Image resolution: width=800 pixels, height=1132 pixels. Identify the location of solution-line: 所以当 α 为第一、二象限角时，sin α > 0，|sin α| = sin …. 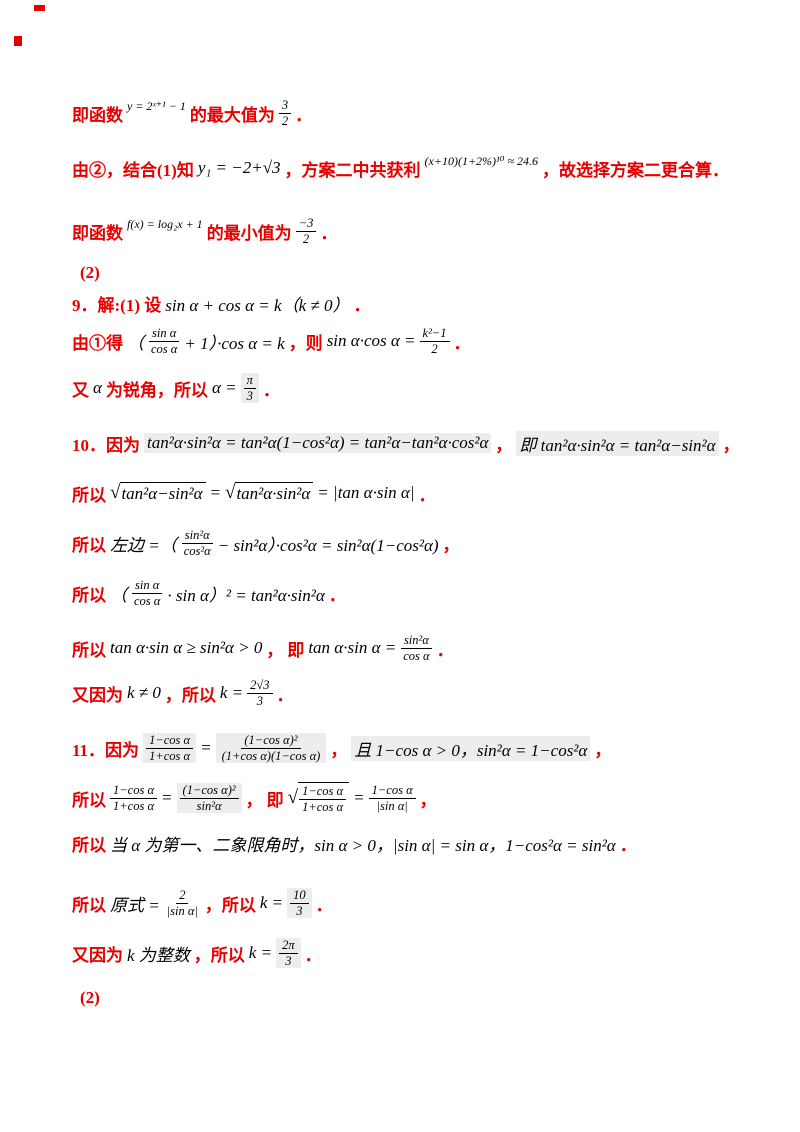
(354, 843).